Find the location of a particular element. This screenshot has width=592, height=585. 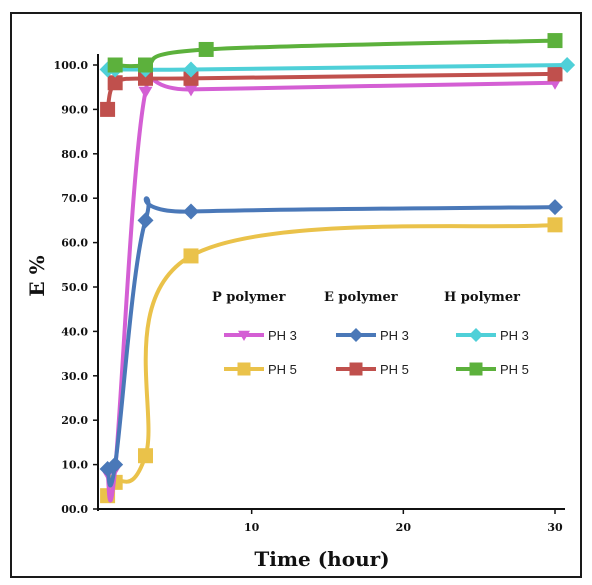

y-tick-label: 10.0 is located at coordinates (74, 465).